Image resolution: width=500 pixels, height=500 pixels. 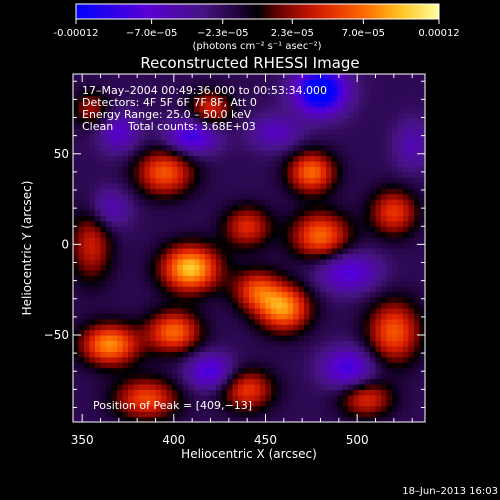 I want to click on x-axis-title: Heliocentric X (arcsec), so click(x=249, y=454).